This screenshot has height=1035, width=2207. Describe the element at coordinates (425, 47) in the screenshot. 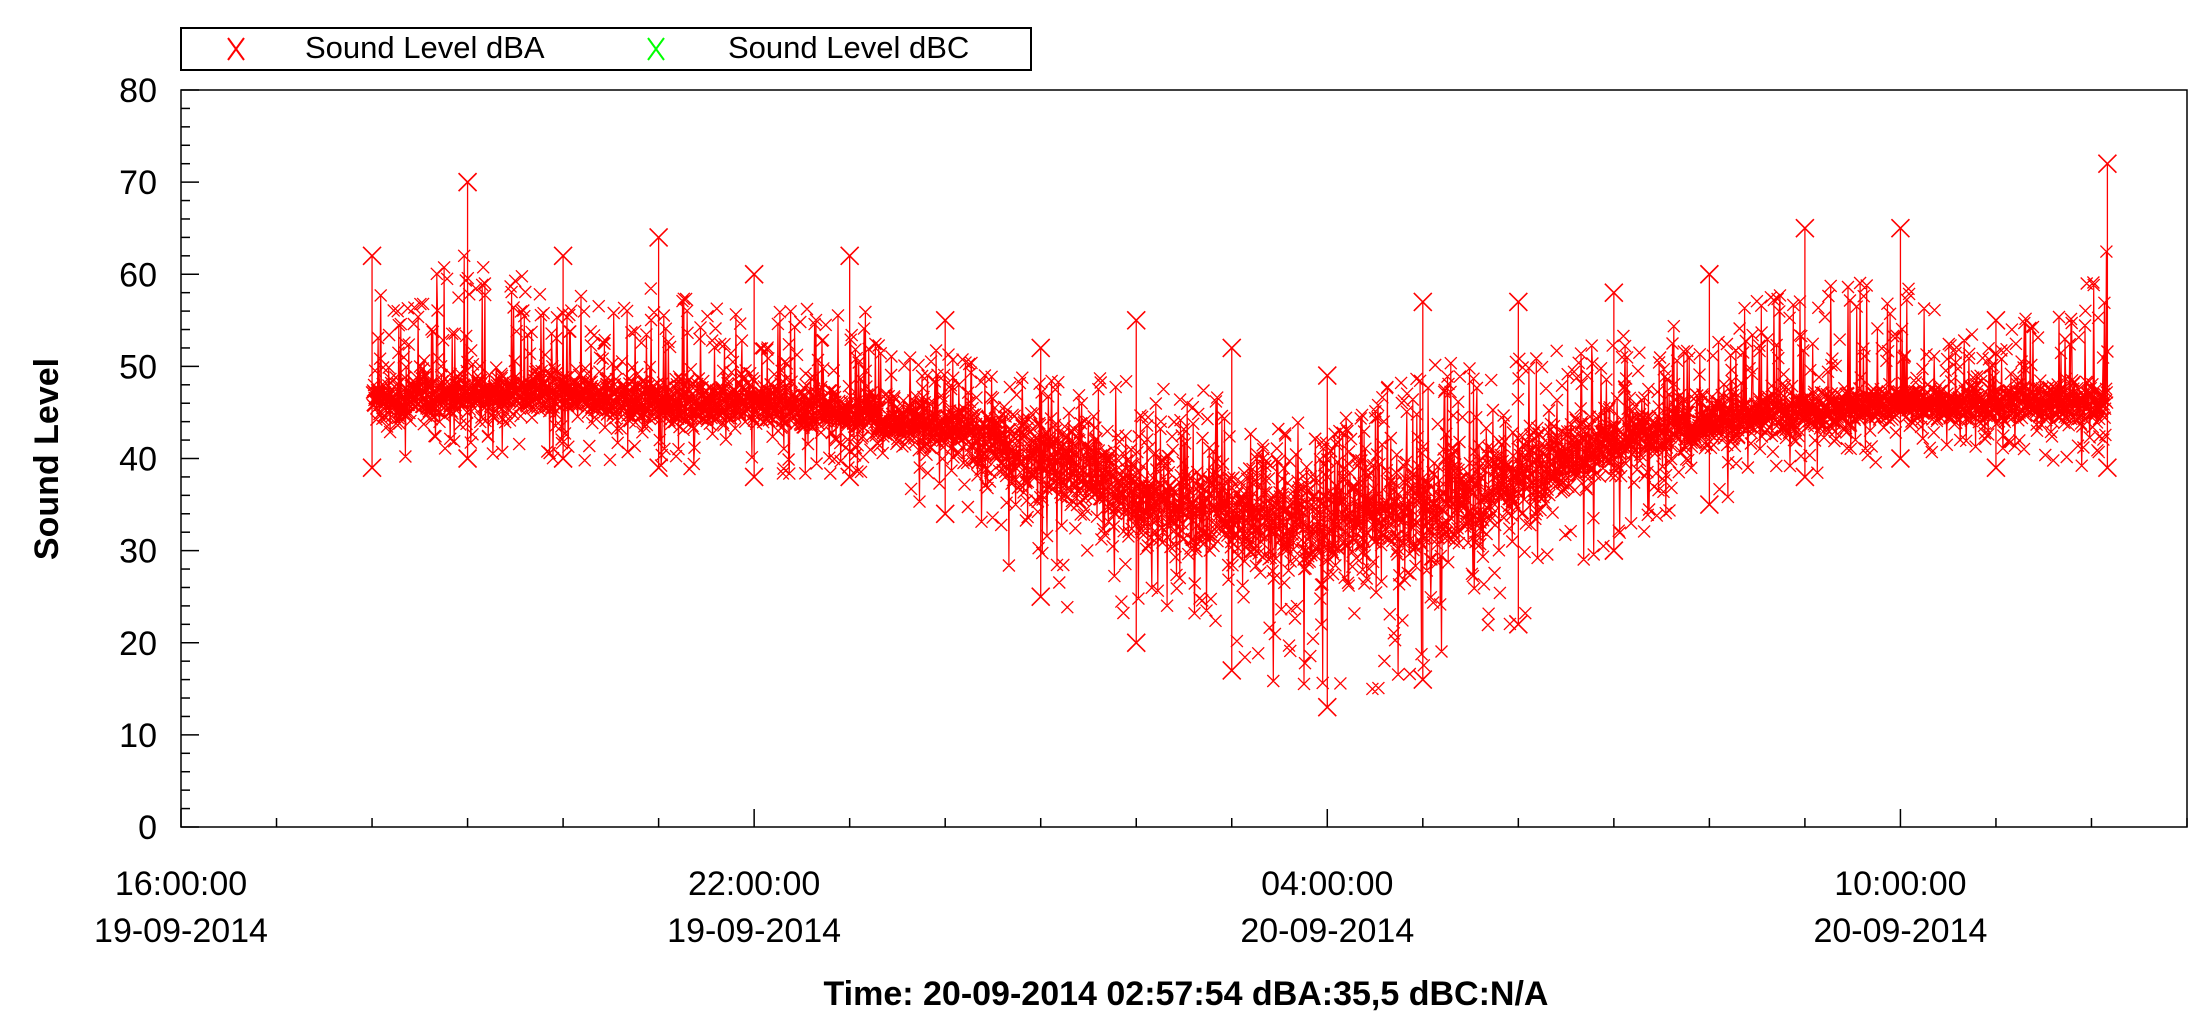

I see `legend-label-dba: Sound Level dBA` at that location.